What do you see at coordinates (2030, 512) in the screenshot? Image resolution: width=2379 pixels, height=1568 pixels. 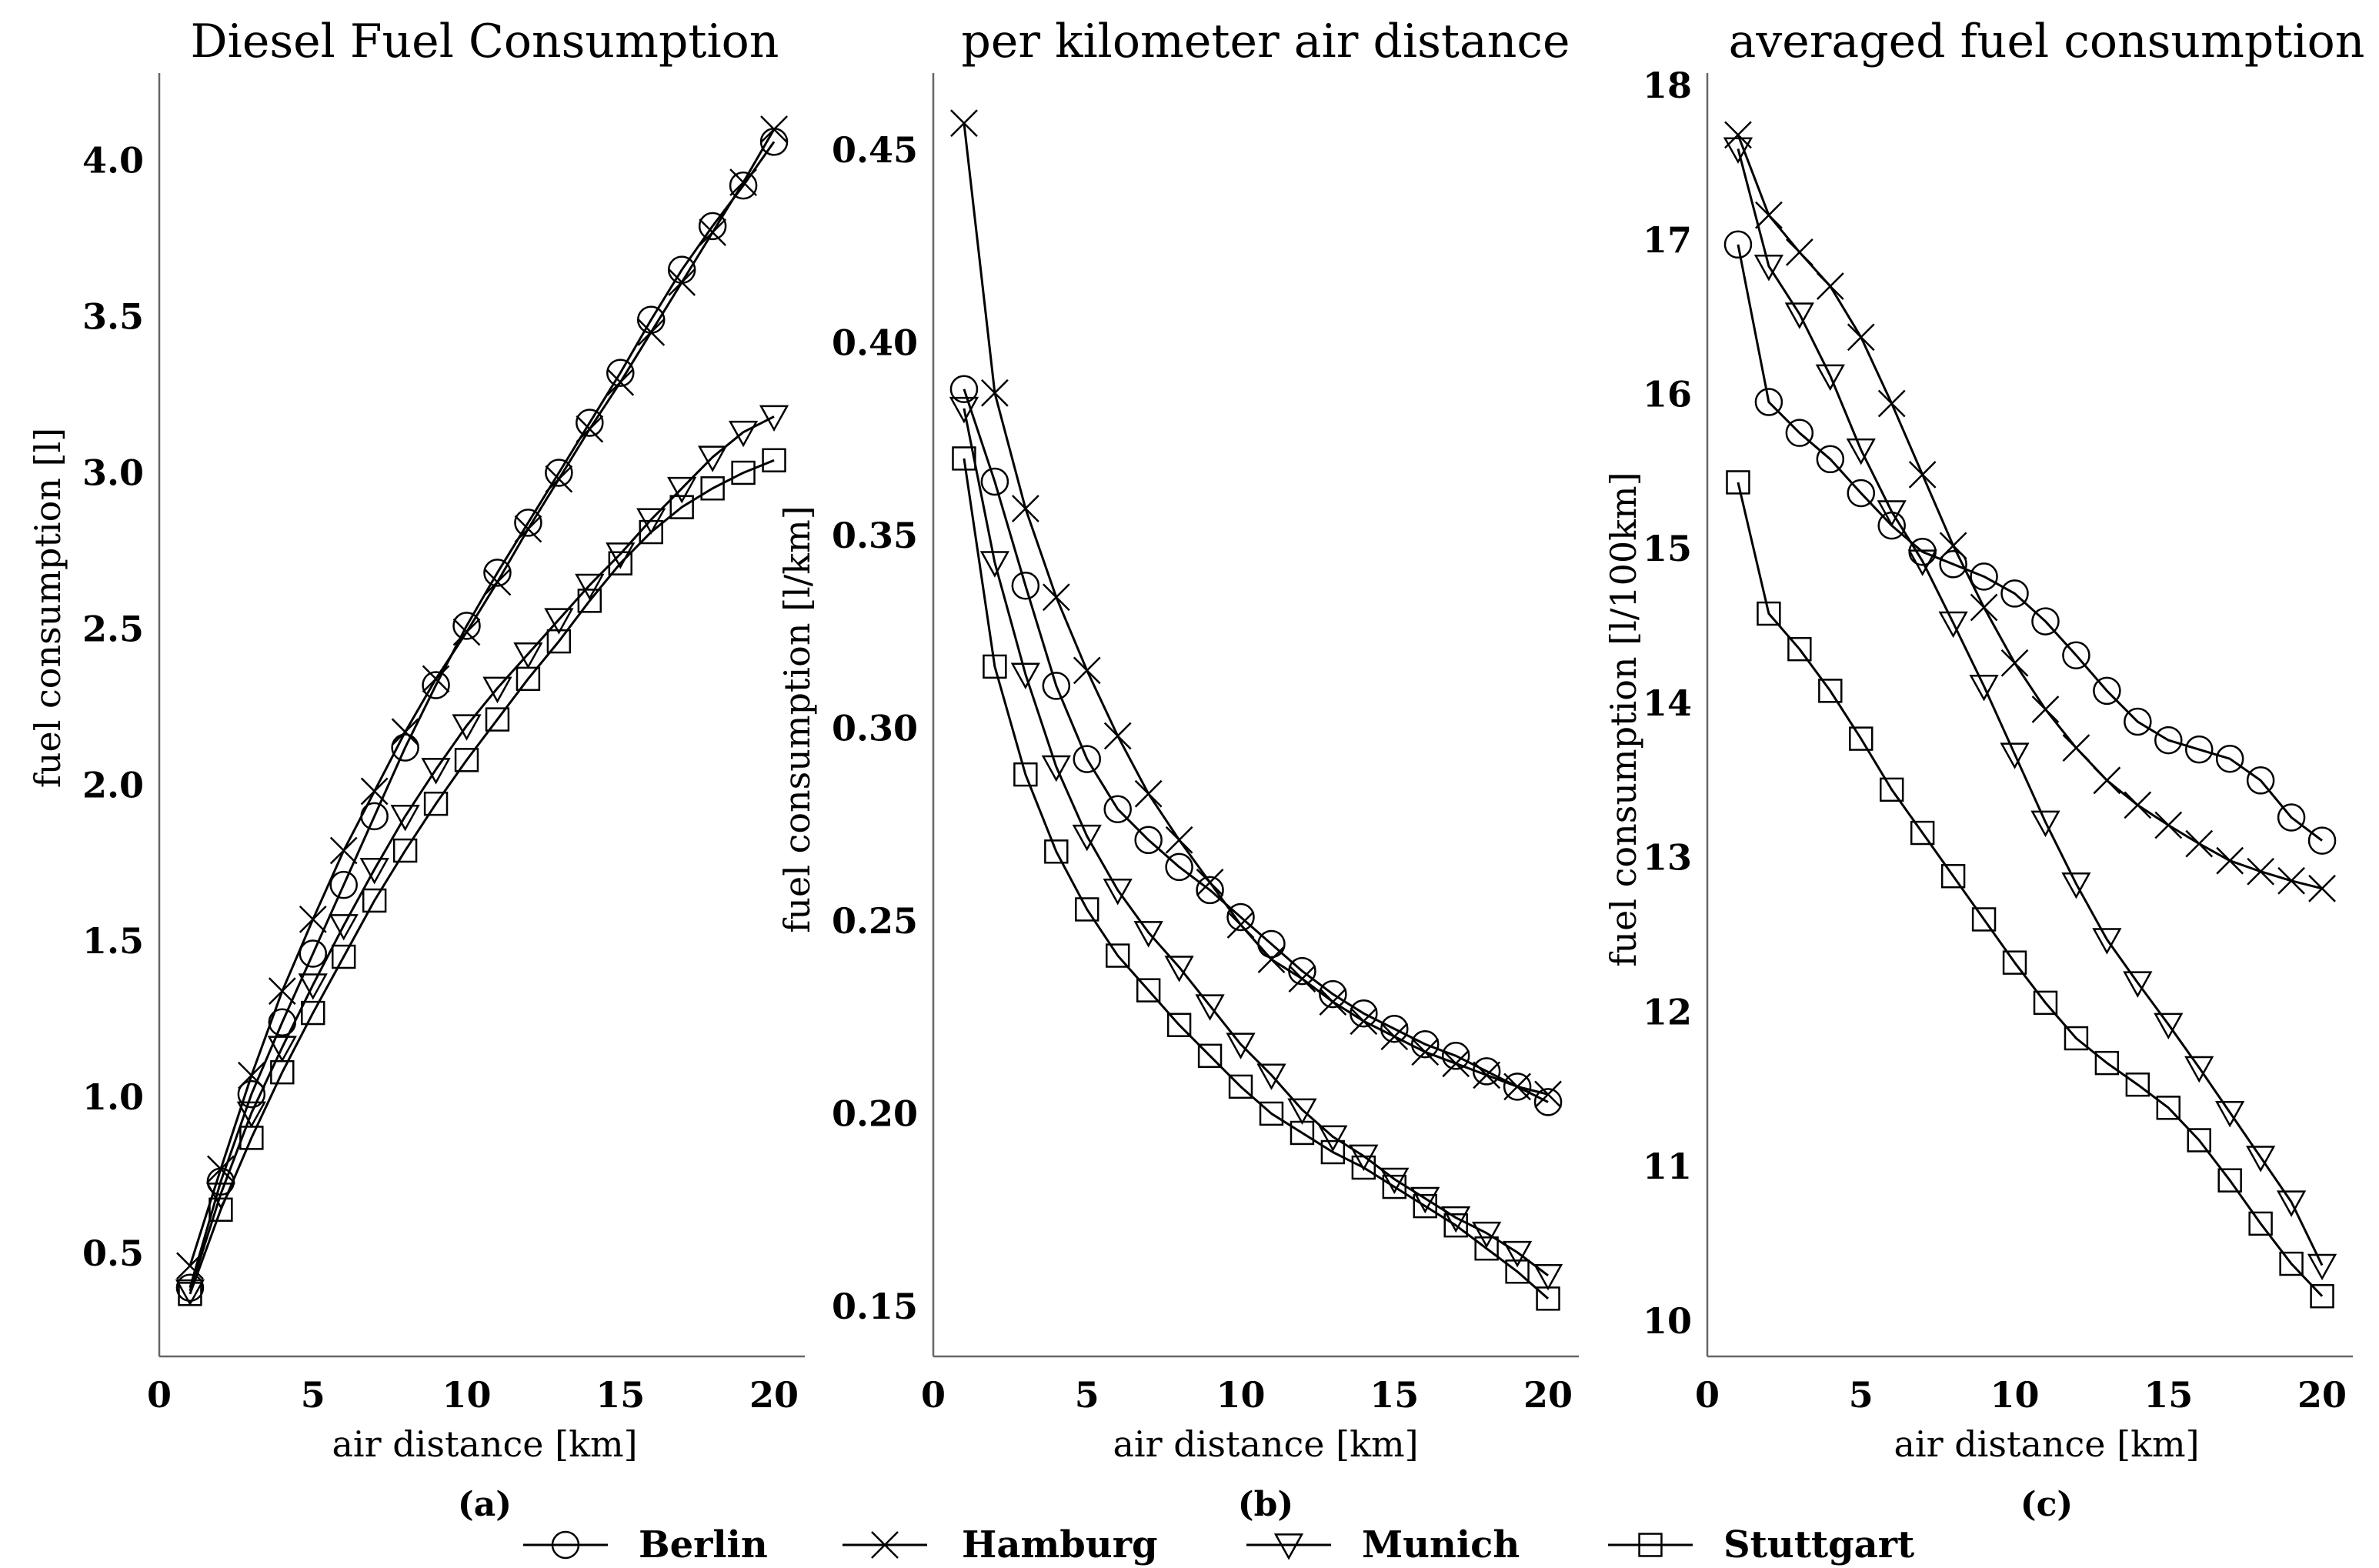 I see `series-line-hamburg` at bounding box center [2030, 512].